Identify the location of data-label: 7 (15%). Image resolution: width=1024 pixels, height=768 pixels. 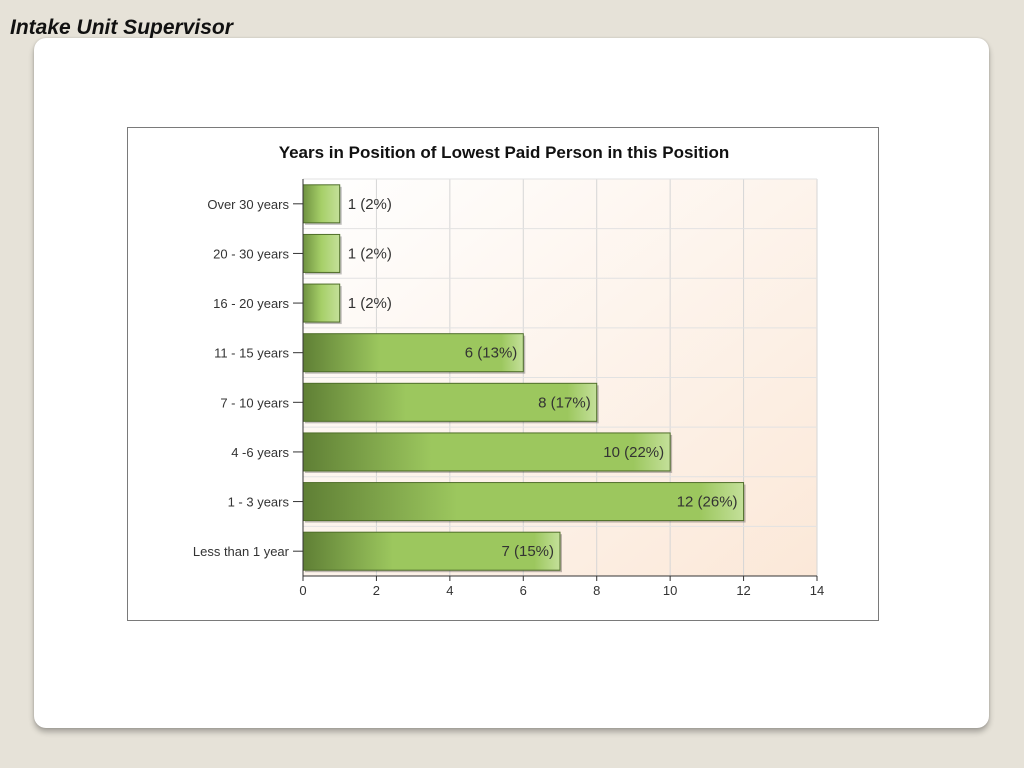
(527, 551).